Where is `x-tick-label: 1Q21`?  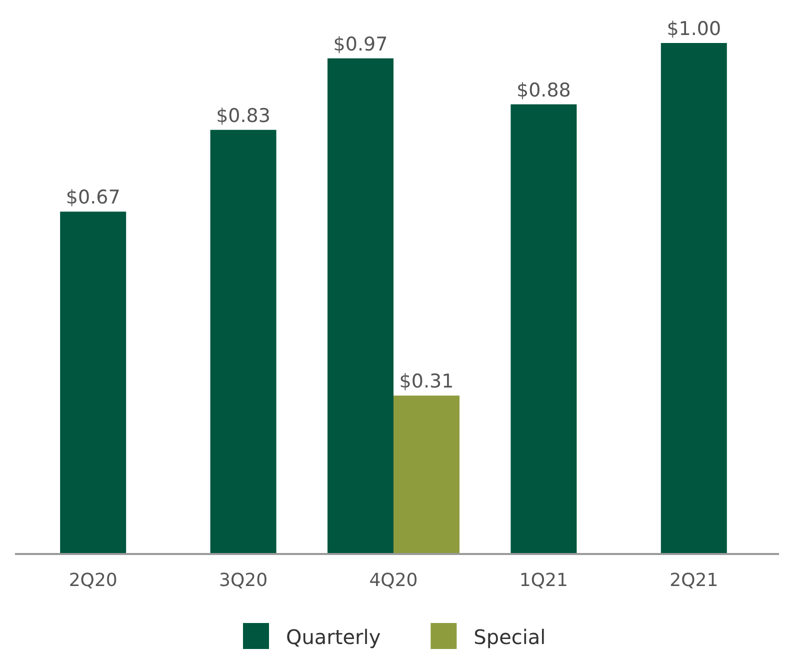 x-tick-label: 1Q21 is located at coordinates (543, 580).